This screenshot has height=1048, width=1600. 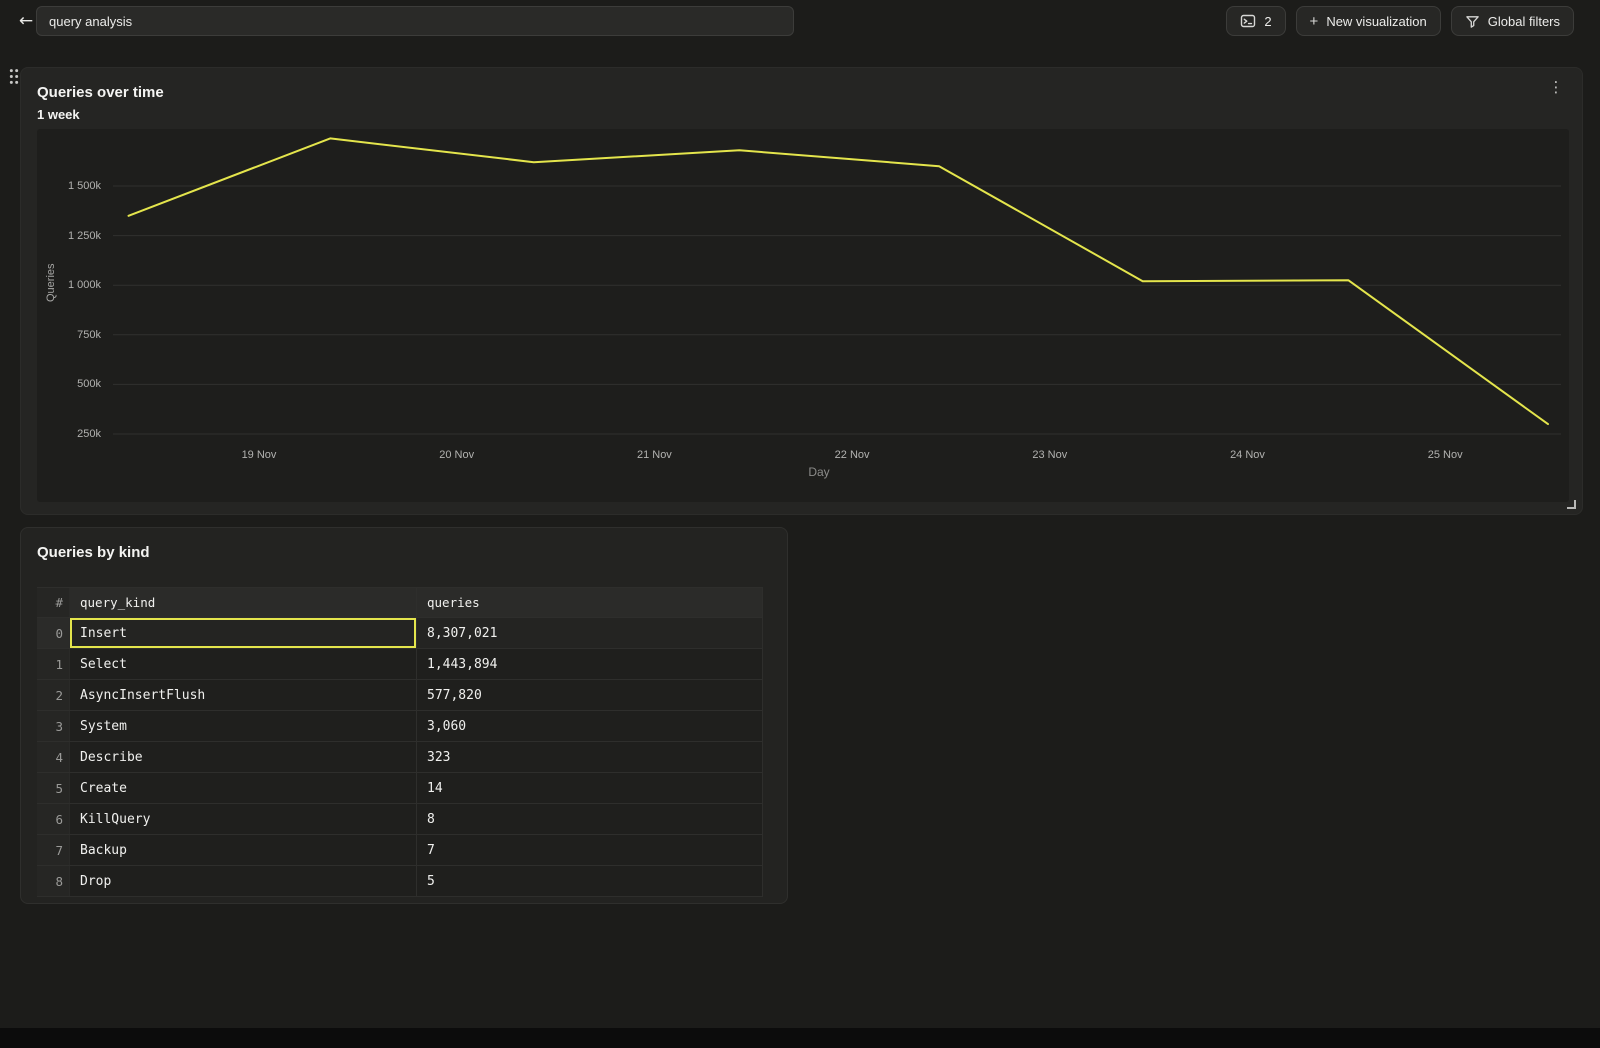 What do you see at coordinates (242, 819) in the screenshot?
I see `query-kind-cell: KillQuery` at bounding box center [242, 819].